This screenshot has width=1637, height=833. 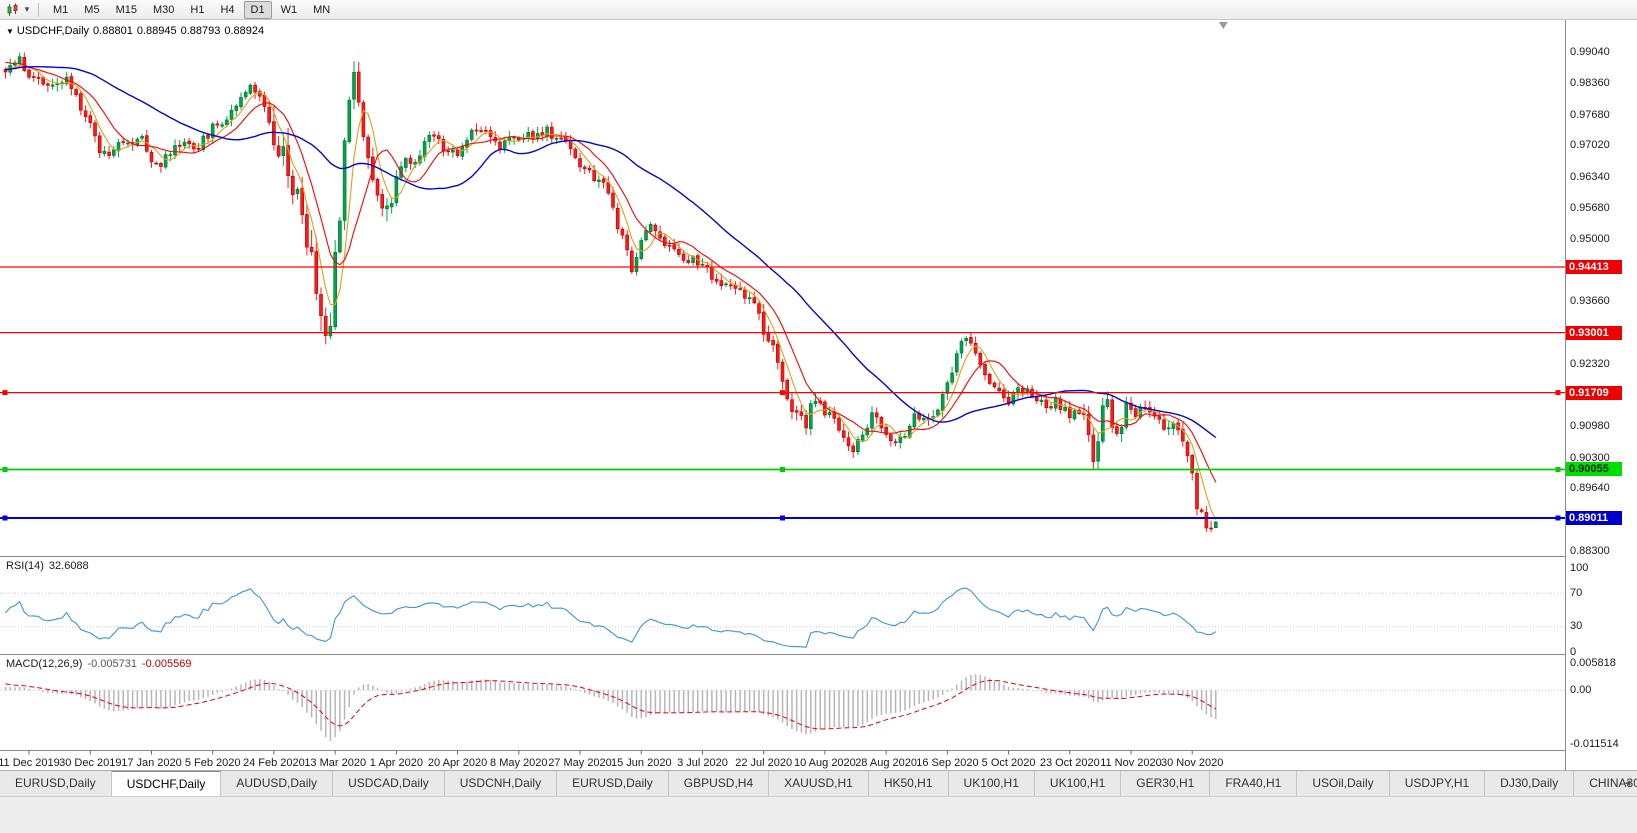 I want to click on price-axis-label: 0.95000, so click(x=1590, y=239).